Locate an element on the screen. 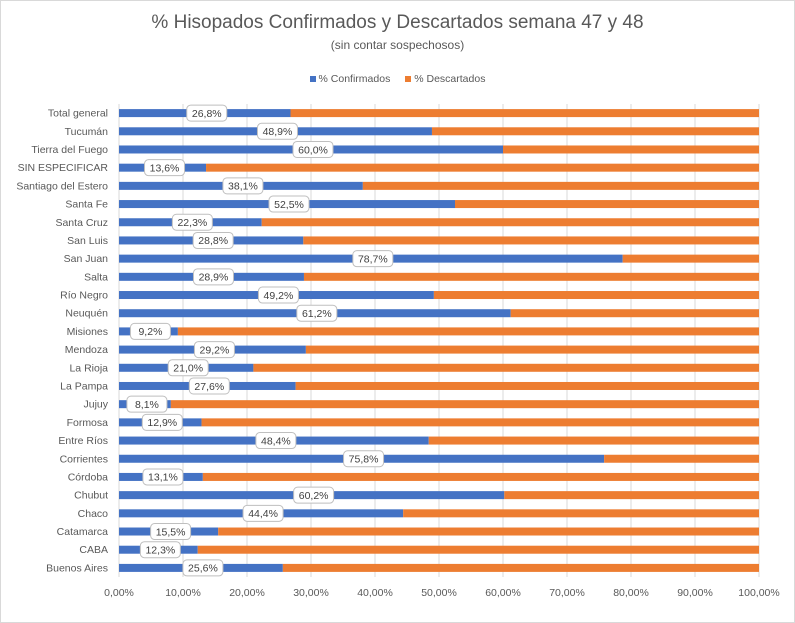 The width and height of the screenshot is (795, 623). category-label: Tucumán is located at coordinates (87, 132).